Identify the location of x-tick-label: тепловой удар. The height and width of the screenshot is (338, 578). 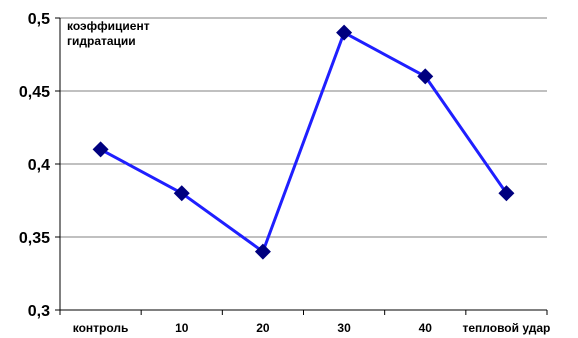
(506, 328).